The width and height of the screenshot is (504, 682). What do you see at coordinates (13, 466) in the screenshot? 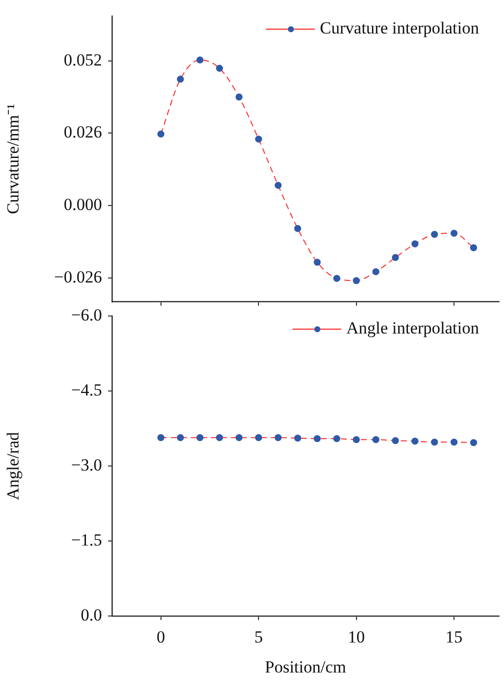
I see `y-axis-title: Angle/rad` at bounding box center [13, 466].